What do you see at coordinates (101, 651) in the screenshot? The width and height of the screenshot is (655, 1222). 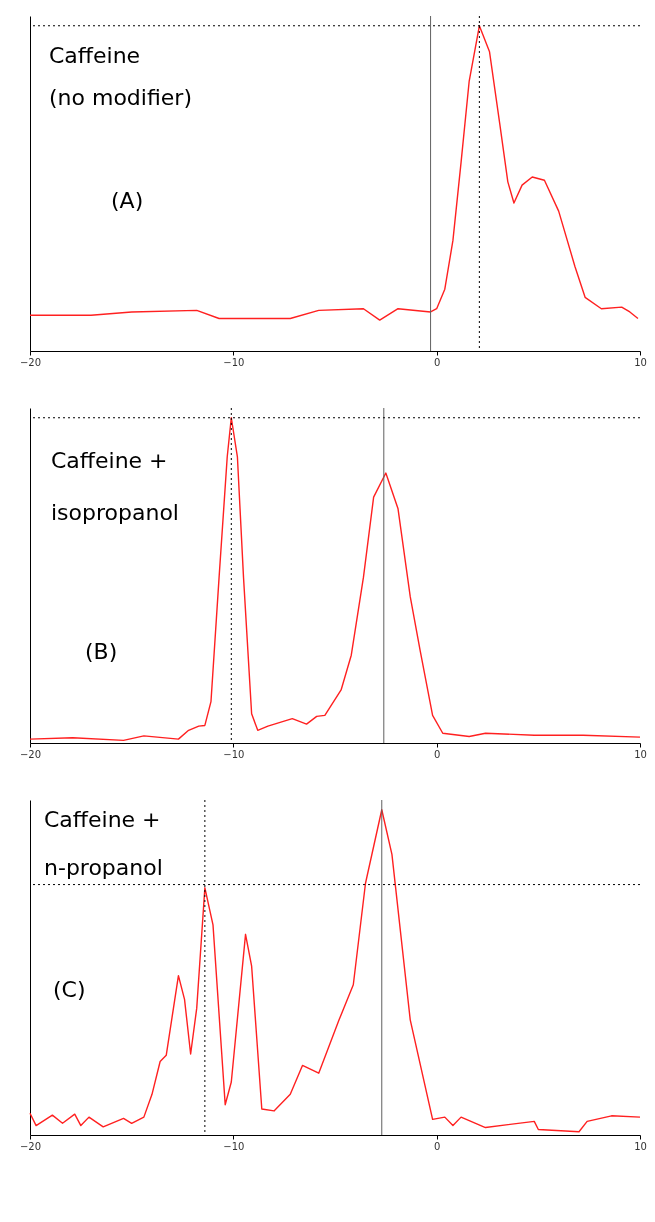 I see `annotation: (B)` at bounding box center [101, 651].